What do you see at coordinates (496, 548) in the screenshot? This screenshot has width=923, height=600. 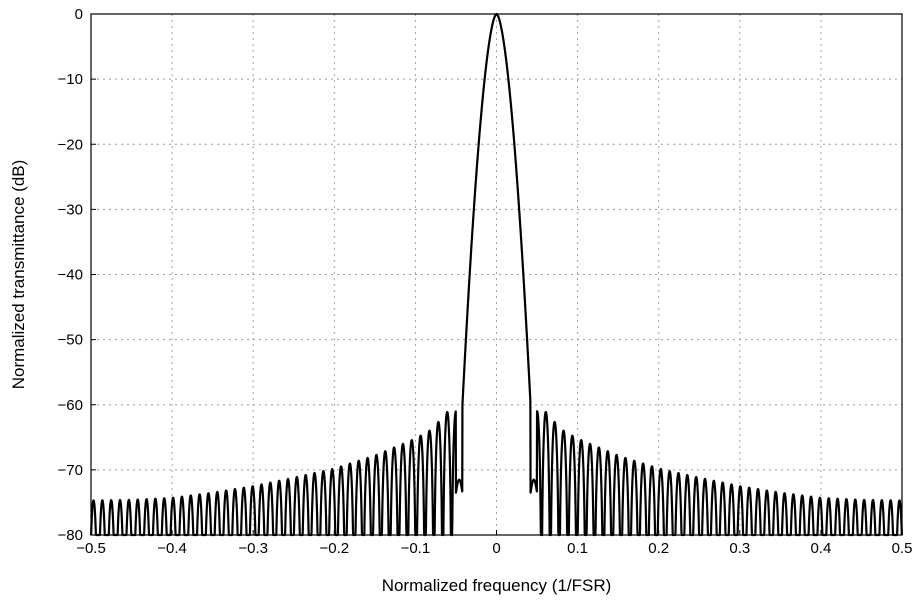 I see `x-tick-label: 0` at bounding box center [496, 548].